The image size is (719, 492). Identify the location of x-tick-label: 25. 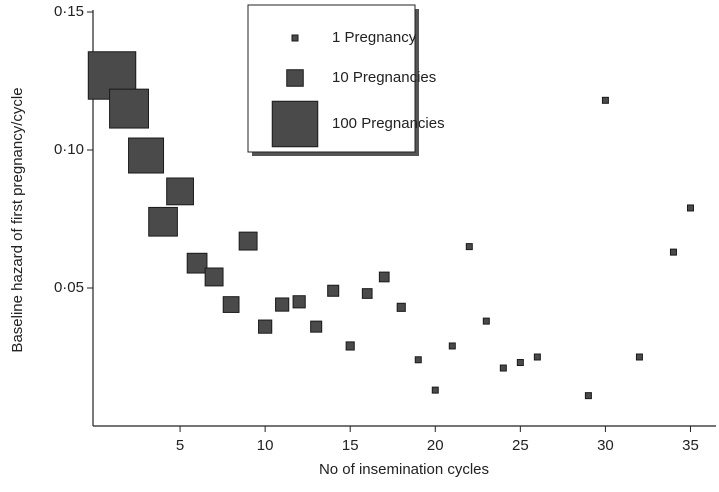
(520, 445).